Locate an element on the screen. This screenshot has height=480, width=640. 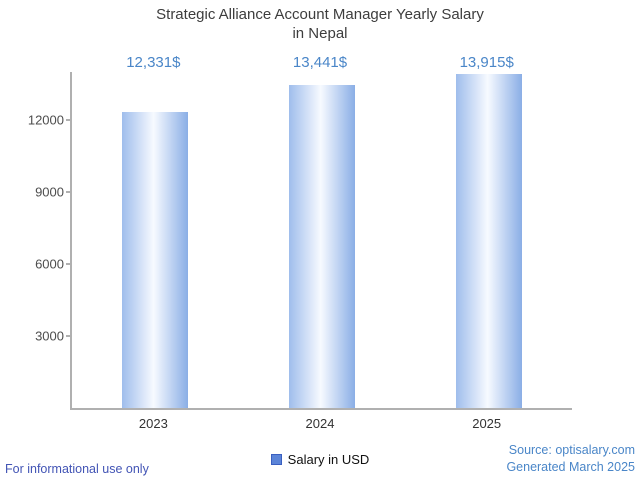
legend-swatch-icon is located at coordinates (276, 459).